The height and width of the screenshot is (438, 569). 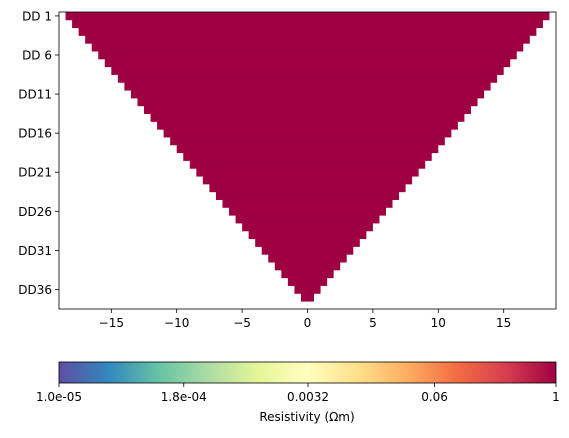 I want to click on colorbar-tick-label: 1.0e-05, so click(x=59, y=397).